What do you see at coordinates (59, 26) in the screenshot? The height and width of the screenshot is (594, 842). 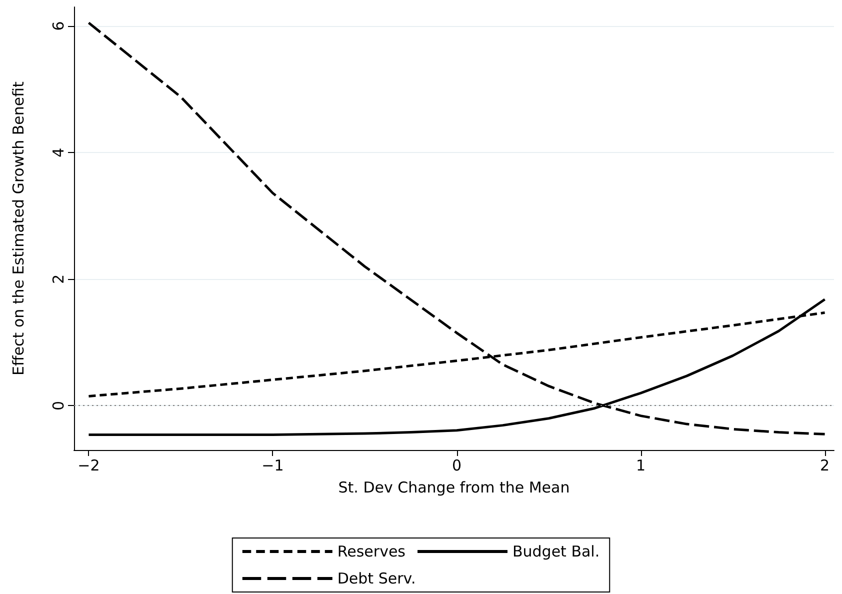 I see `y-tick-label: 6` at bounding box center [59, 26].